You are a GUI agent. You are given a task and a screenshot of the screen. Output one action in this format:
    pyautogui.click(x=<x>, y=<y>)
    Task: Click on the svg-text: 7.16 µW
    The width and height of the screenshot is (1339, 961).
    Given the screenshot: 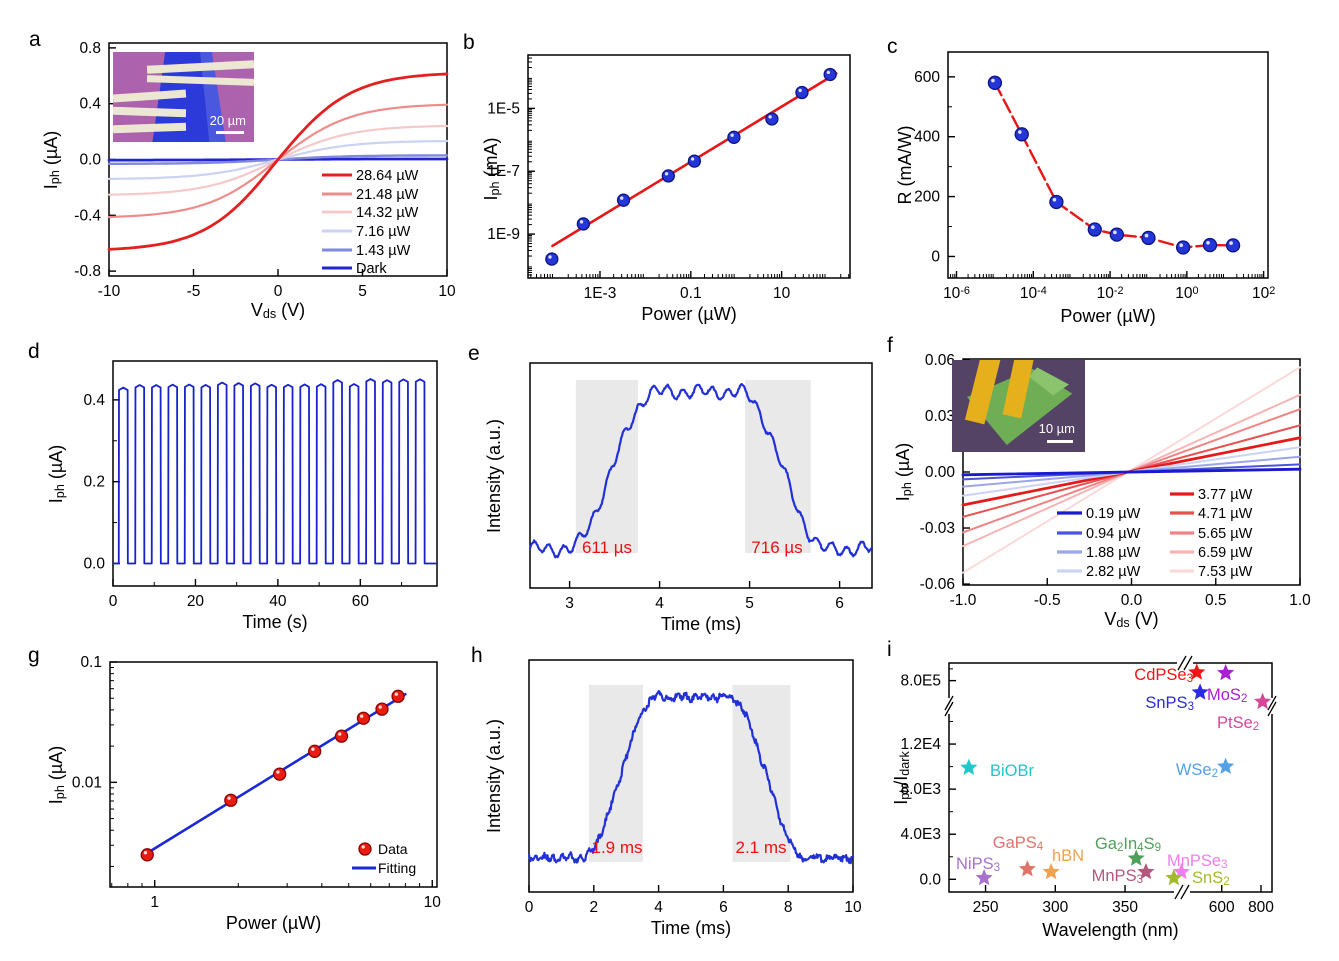 What is the action you would take?
    pyautogui.click(x=383, y=232)
    